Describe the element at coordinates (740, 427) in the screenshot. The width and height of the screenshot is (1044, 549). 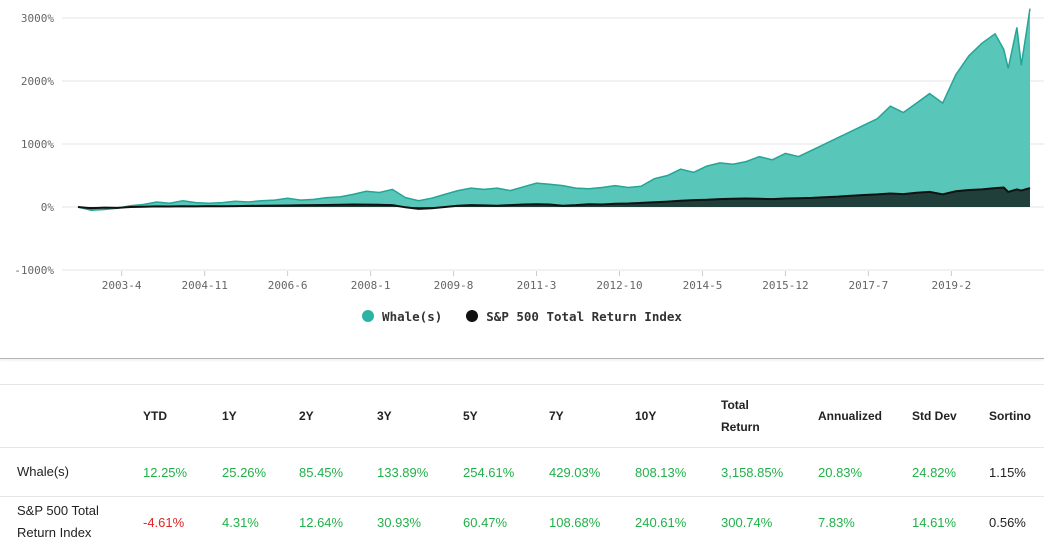
I see `header-total-line2: Return` at that location.